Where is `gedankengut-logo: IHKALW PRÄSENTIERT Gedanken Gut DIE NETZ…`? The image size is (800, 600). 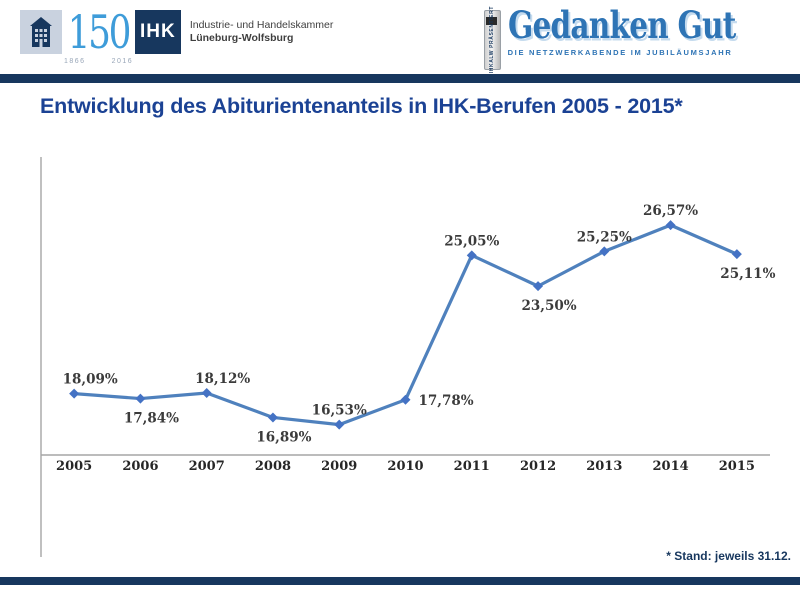 gedankengut-logo: IHKALW PRÄSENTIERT Gedanken Gut DIE NETZ… is located at coordinates (637, 40).